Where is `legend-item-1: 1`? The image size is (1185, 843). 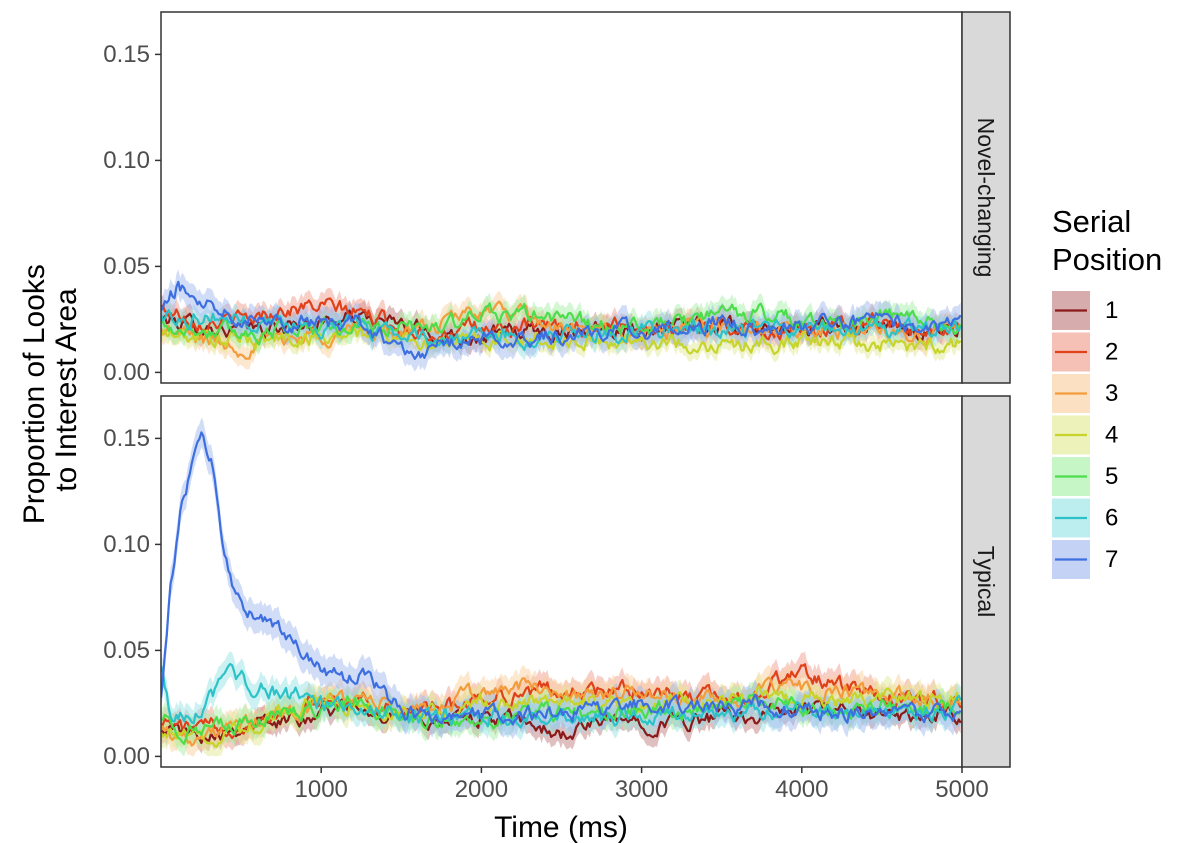 legend-item-1: 1 is located at coordinates (1085, 310).